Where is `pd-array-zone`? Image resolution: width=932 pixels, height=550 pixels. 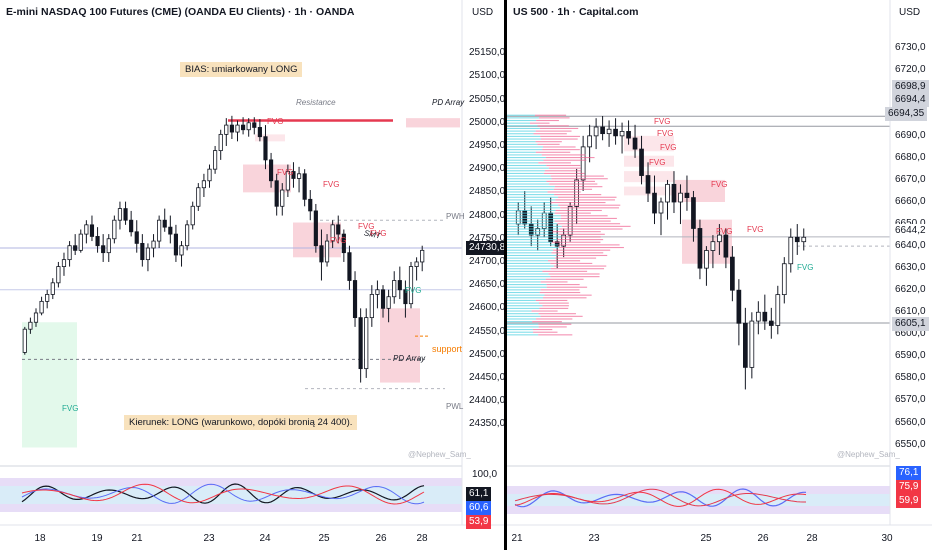
pd-array-zone is located at coordinates (400, 345).